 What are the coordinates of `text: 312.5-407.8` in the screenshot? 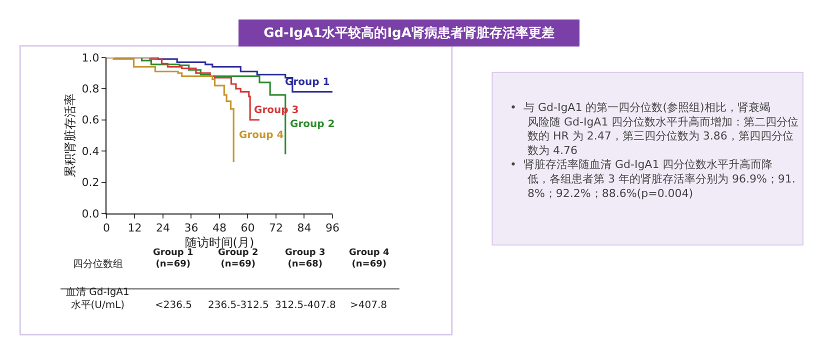 It's located at (305, 305).